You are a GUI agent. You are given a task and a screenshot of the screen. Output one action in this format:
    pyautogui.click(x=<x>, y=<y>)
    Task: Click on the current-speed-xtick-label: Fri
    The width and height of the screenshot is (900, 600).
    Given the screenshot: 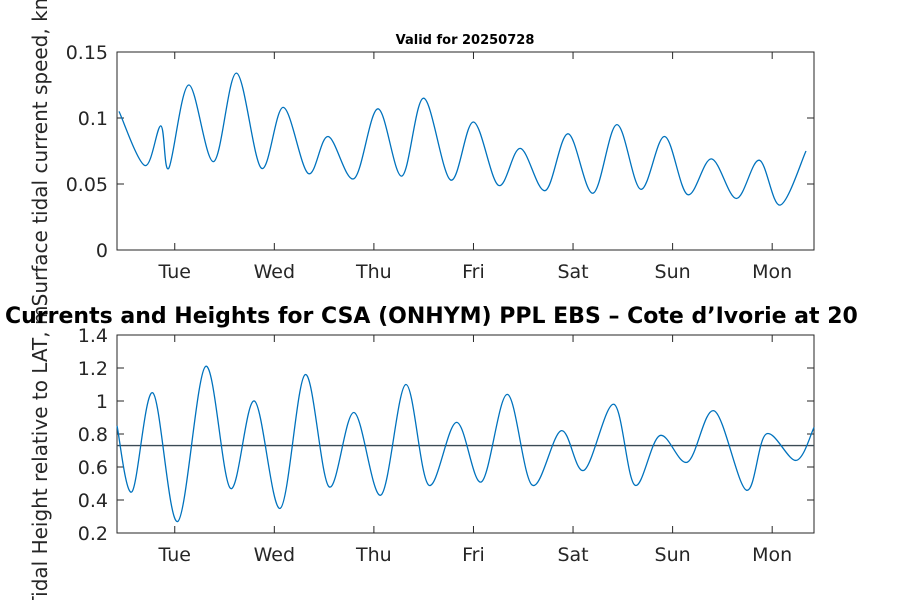 What is the action you would take?
    pyautogui.click(x=473, y=272)
    